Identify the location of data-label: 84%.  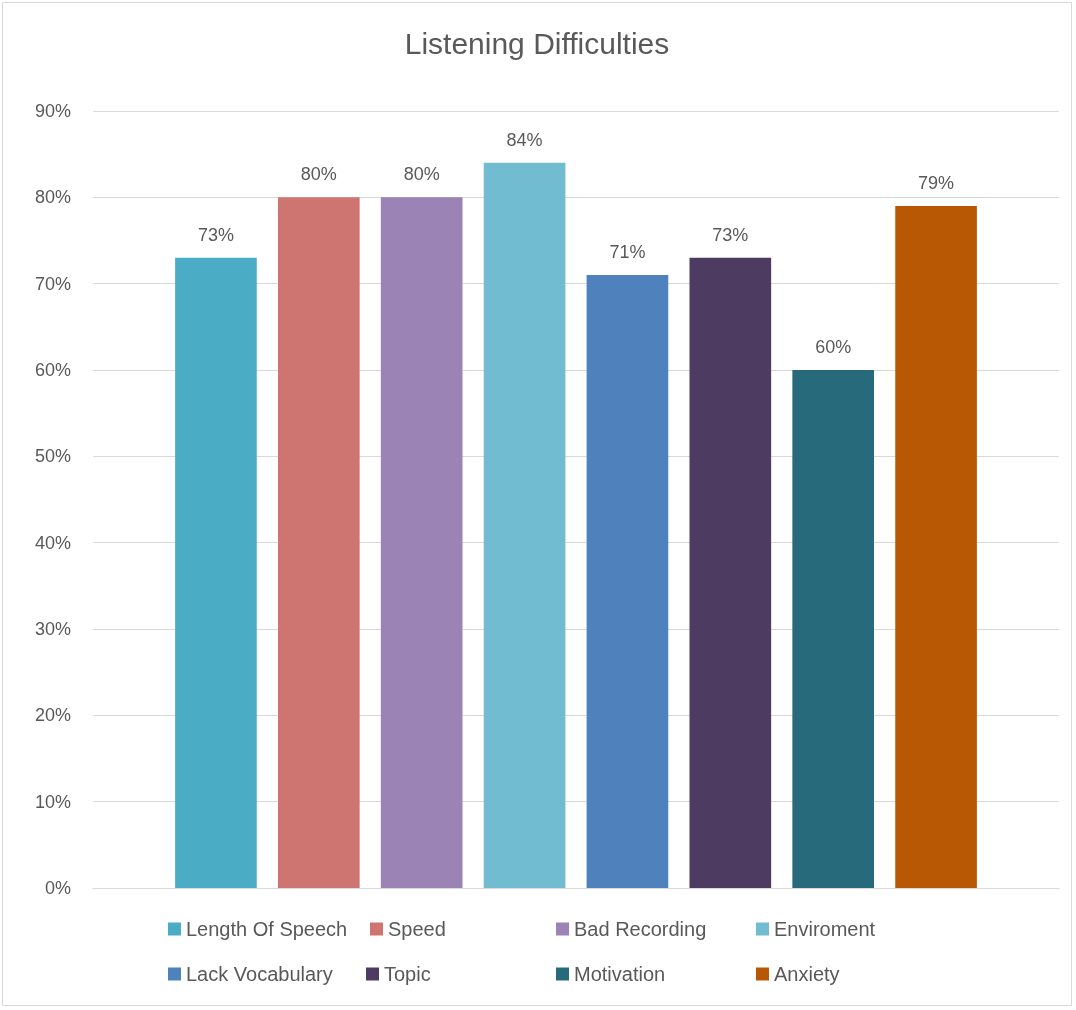
(524, 139).